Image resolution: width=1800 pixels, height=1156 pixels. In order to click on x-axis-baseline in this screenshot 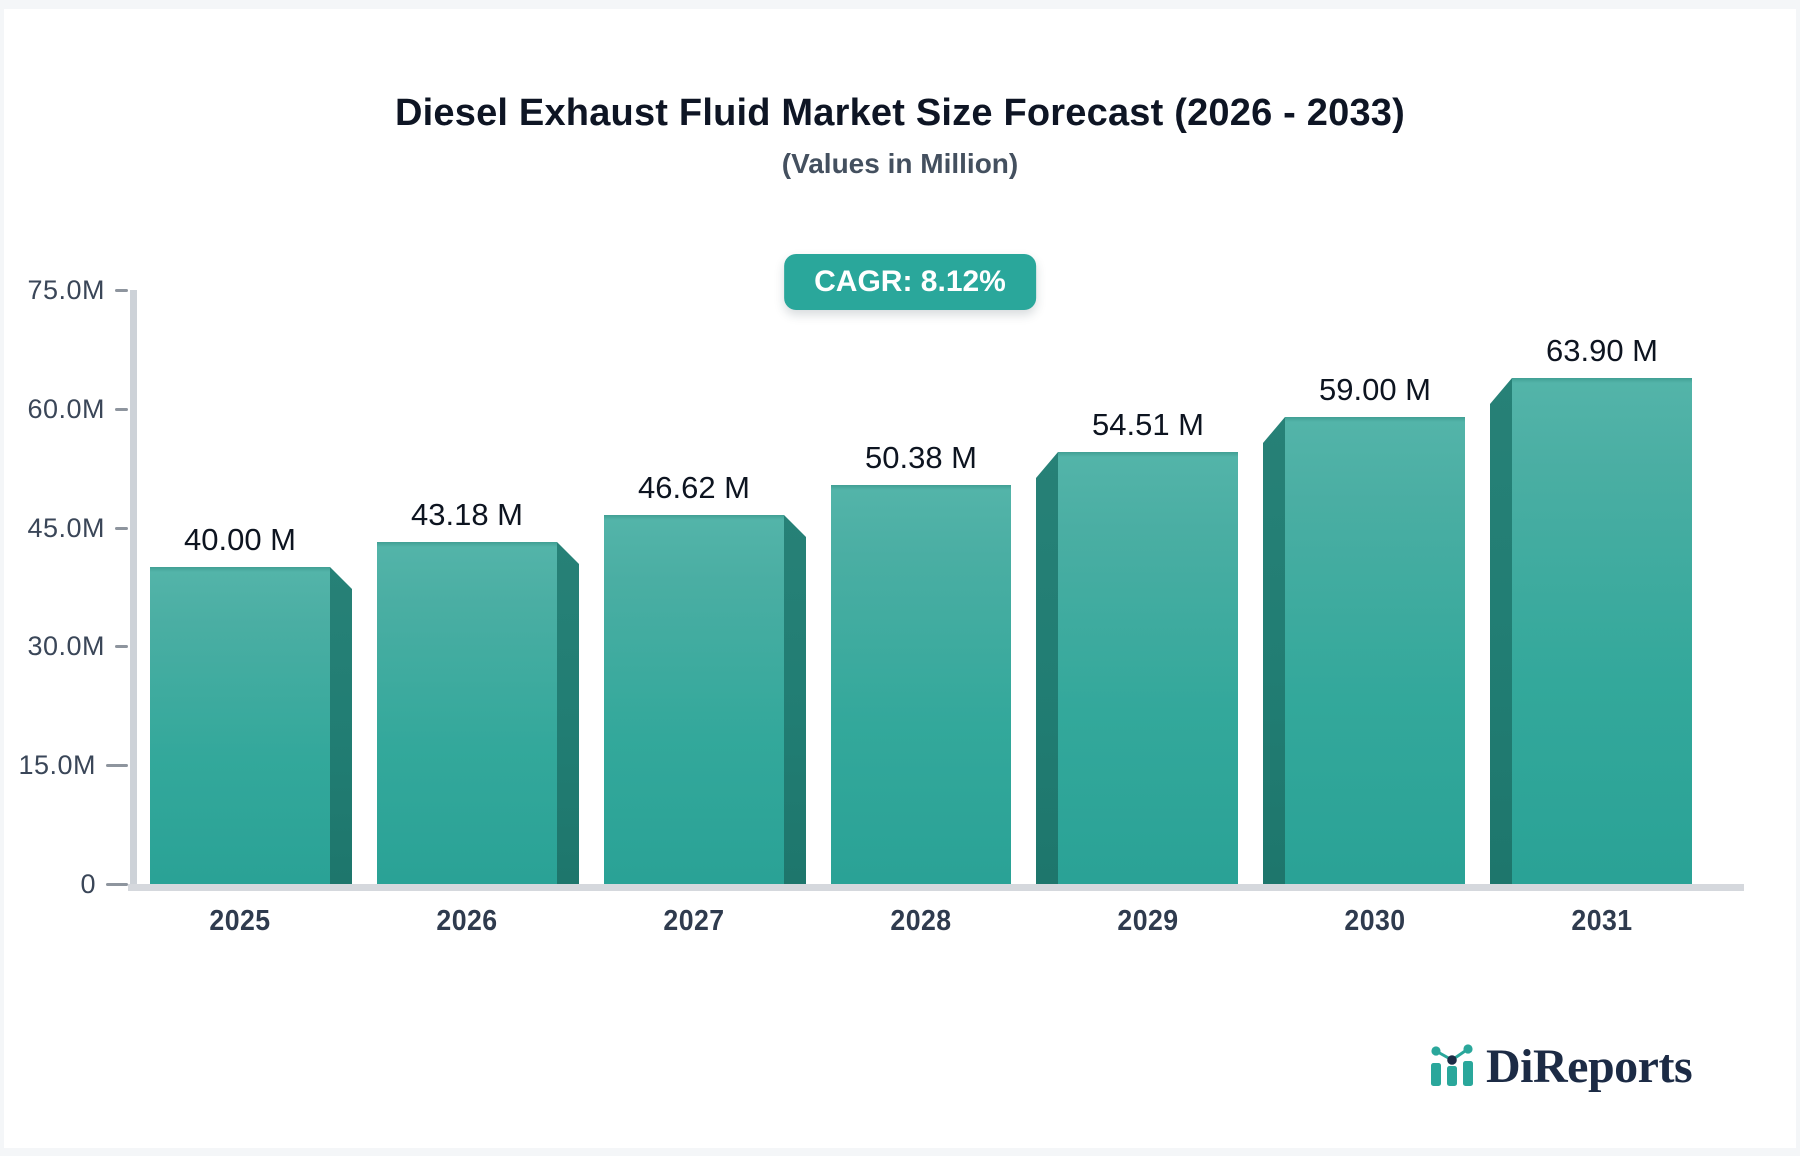, I will do `click(936, 887)`.